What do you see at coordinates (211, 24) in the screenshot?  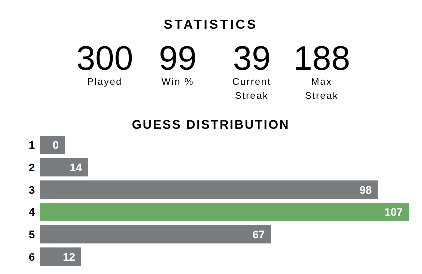 I see `text: STATISTICS` at bounding box center [211, 24].